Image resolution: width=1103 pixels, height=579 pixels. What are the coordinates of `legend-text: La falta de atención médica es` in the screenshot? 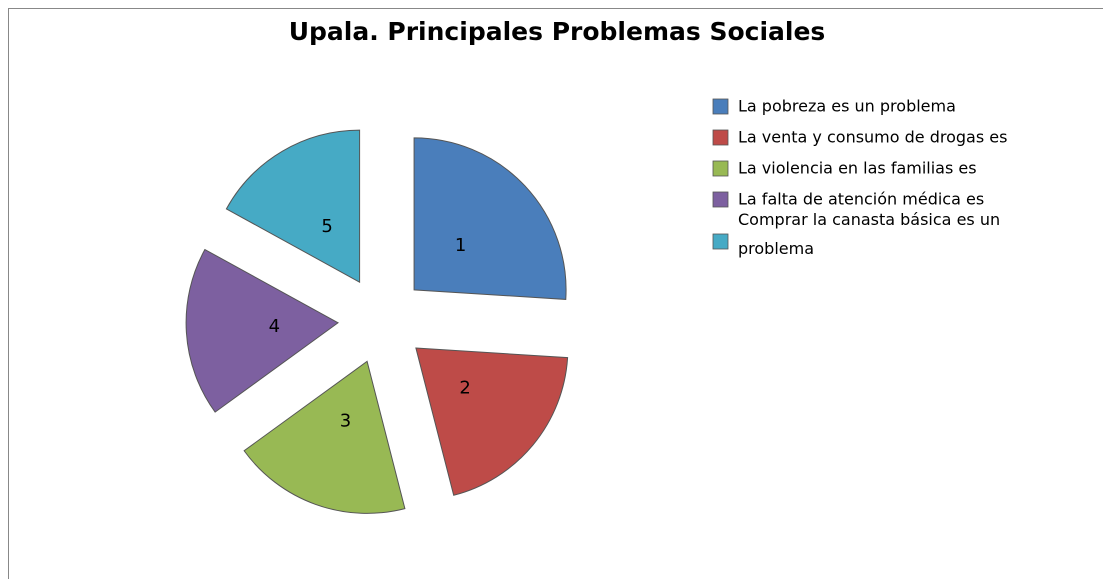 It's located at (861, 199).